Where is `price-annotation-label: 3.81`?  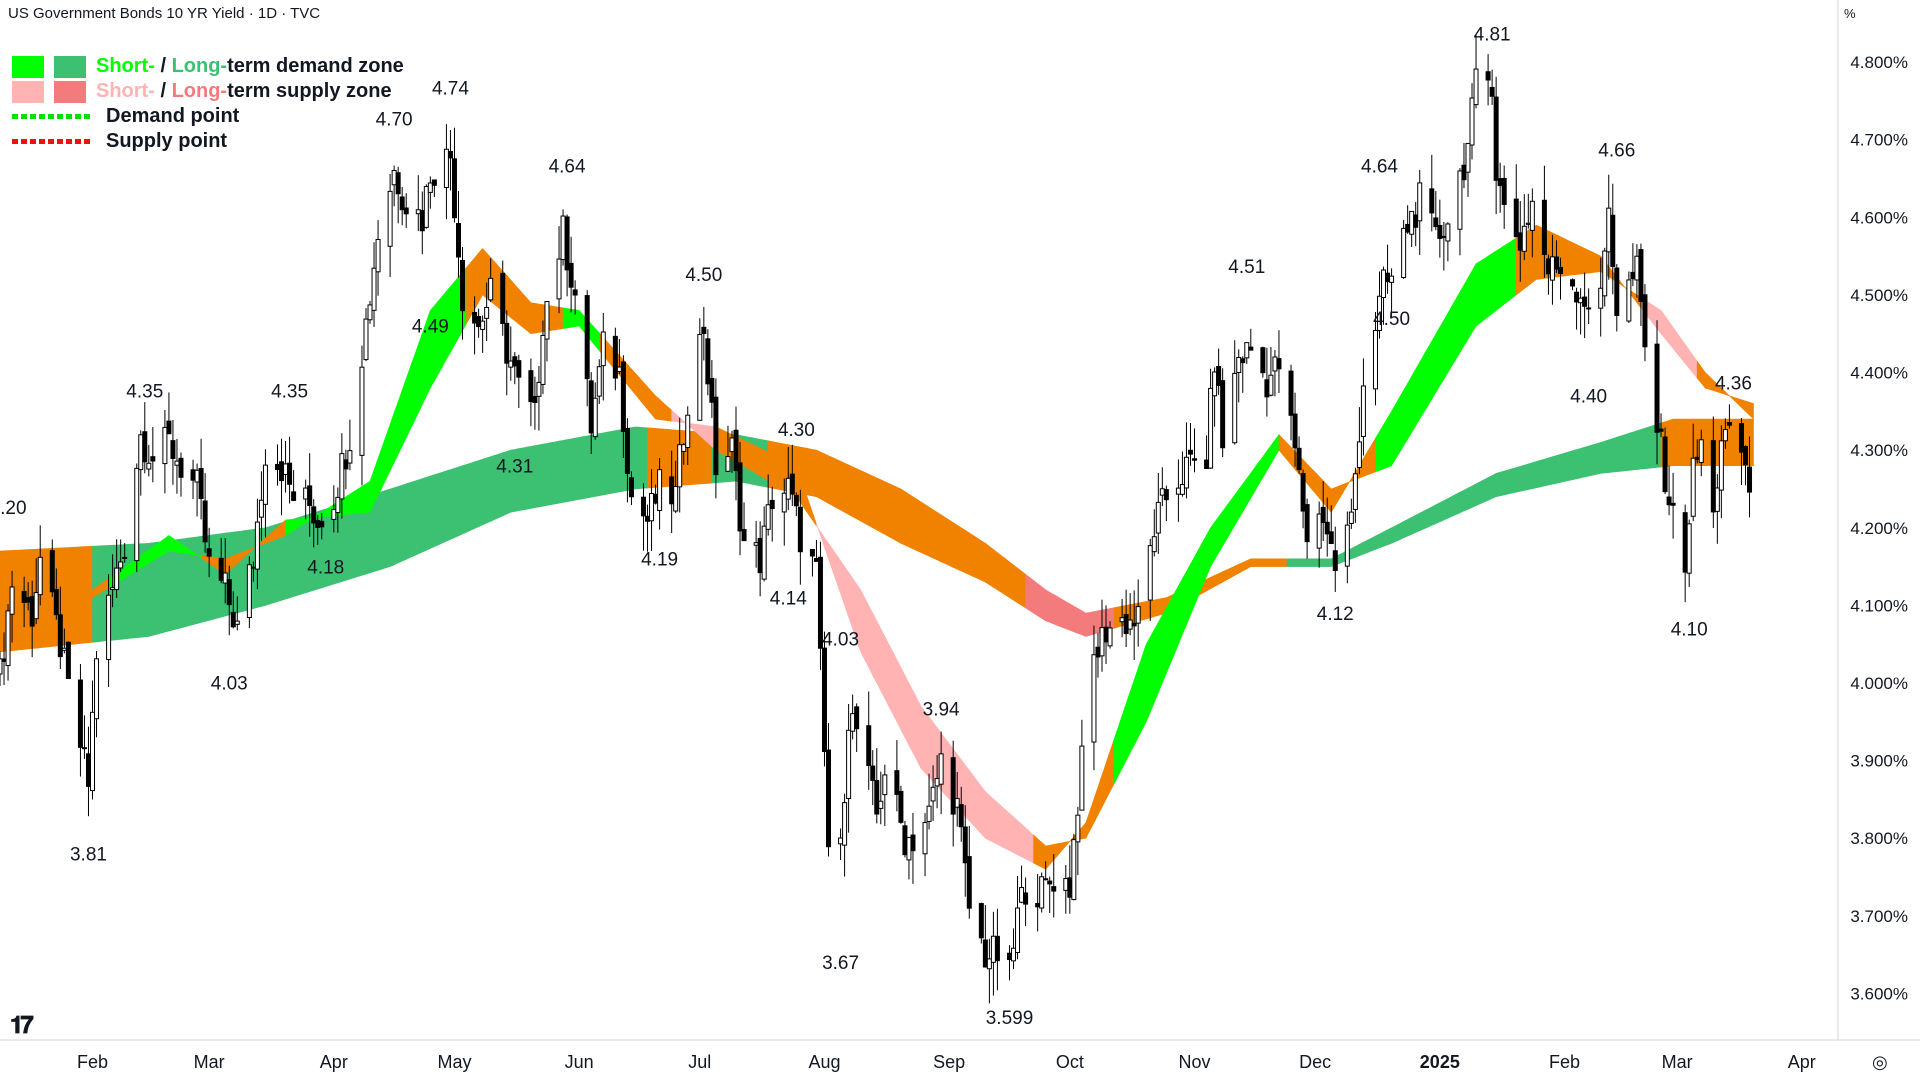 price-annotation-label: 3.81 is located at coordinates (88, 854).